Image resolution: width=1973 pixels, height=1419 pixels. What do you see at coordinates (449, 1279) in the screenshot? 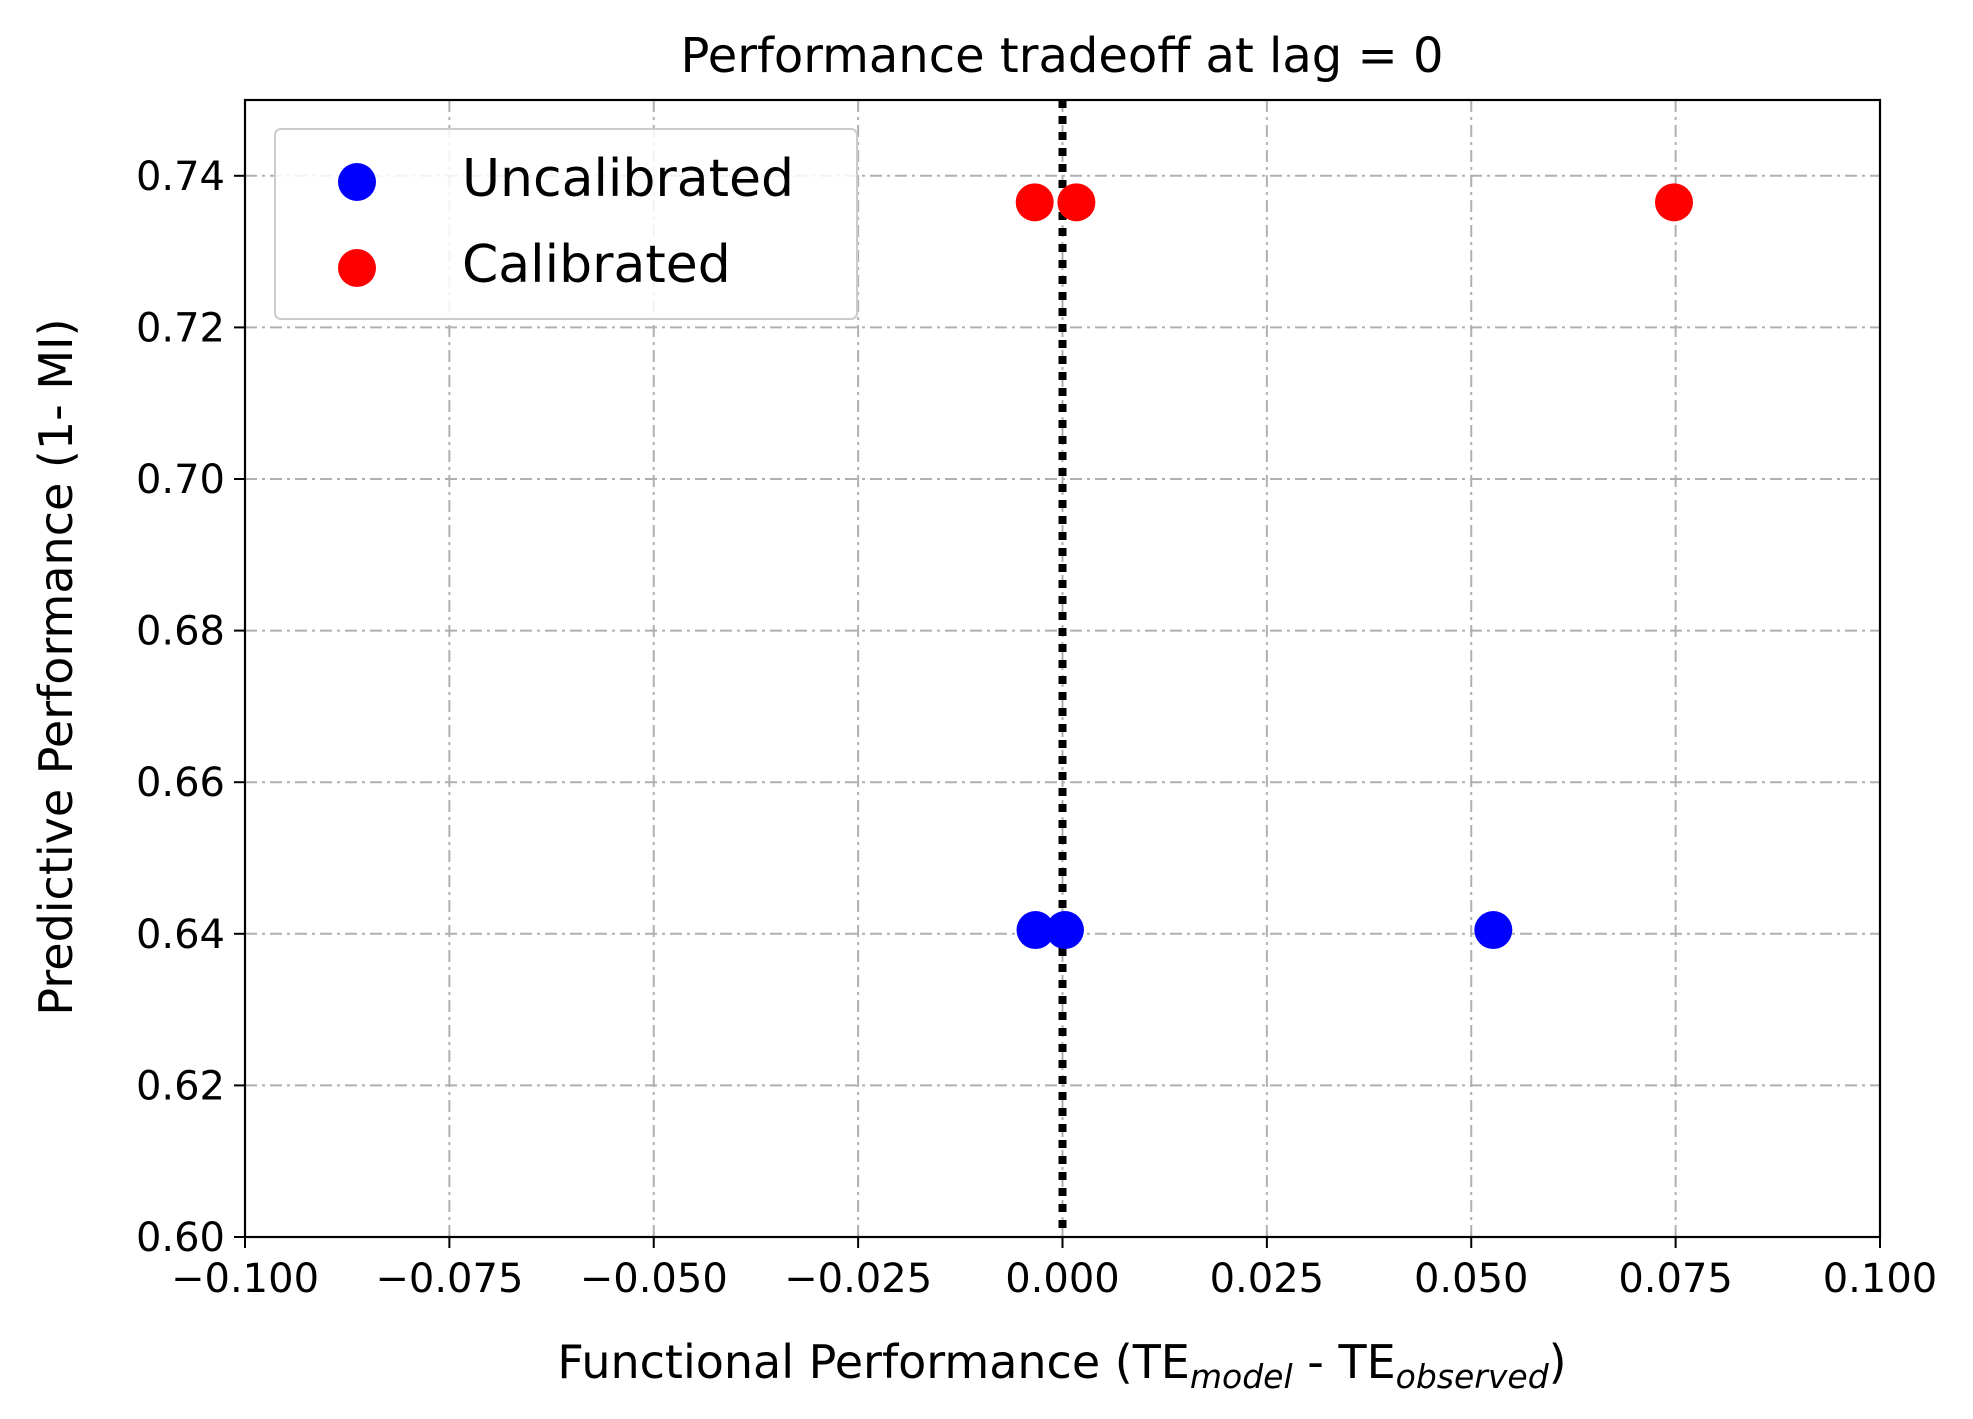
I see `x-tick-label-1: −0.075` at bounding box center [449, 1279].